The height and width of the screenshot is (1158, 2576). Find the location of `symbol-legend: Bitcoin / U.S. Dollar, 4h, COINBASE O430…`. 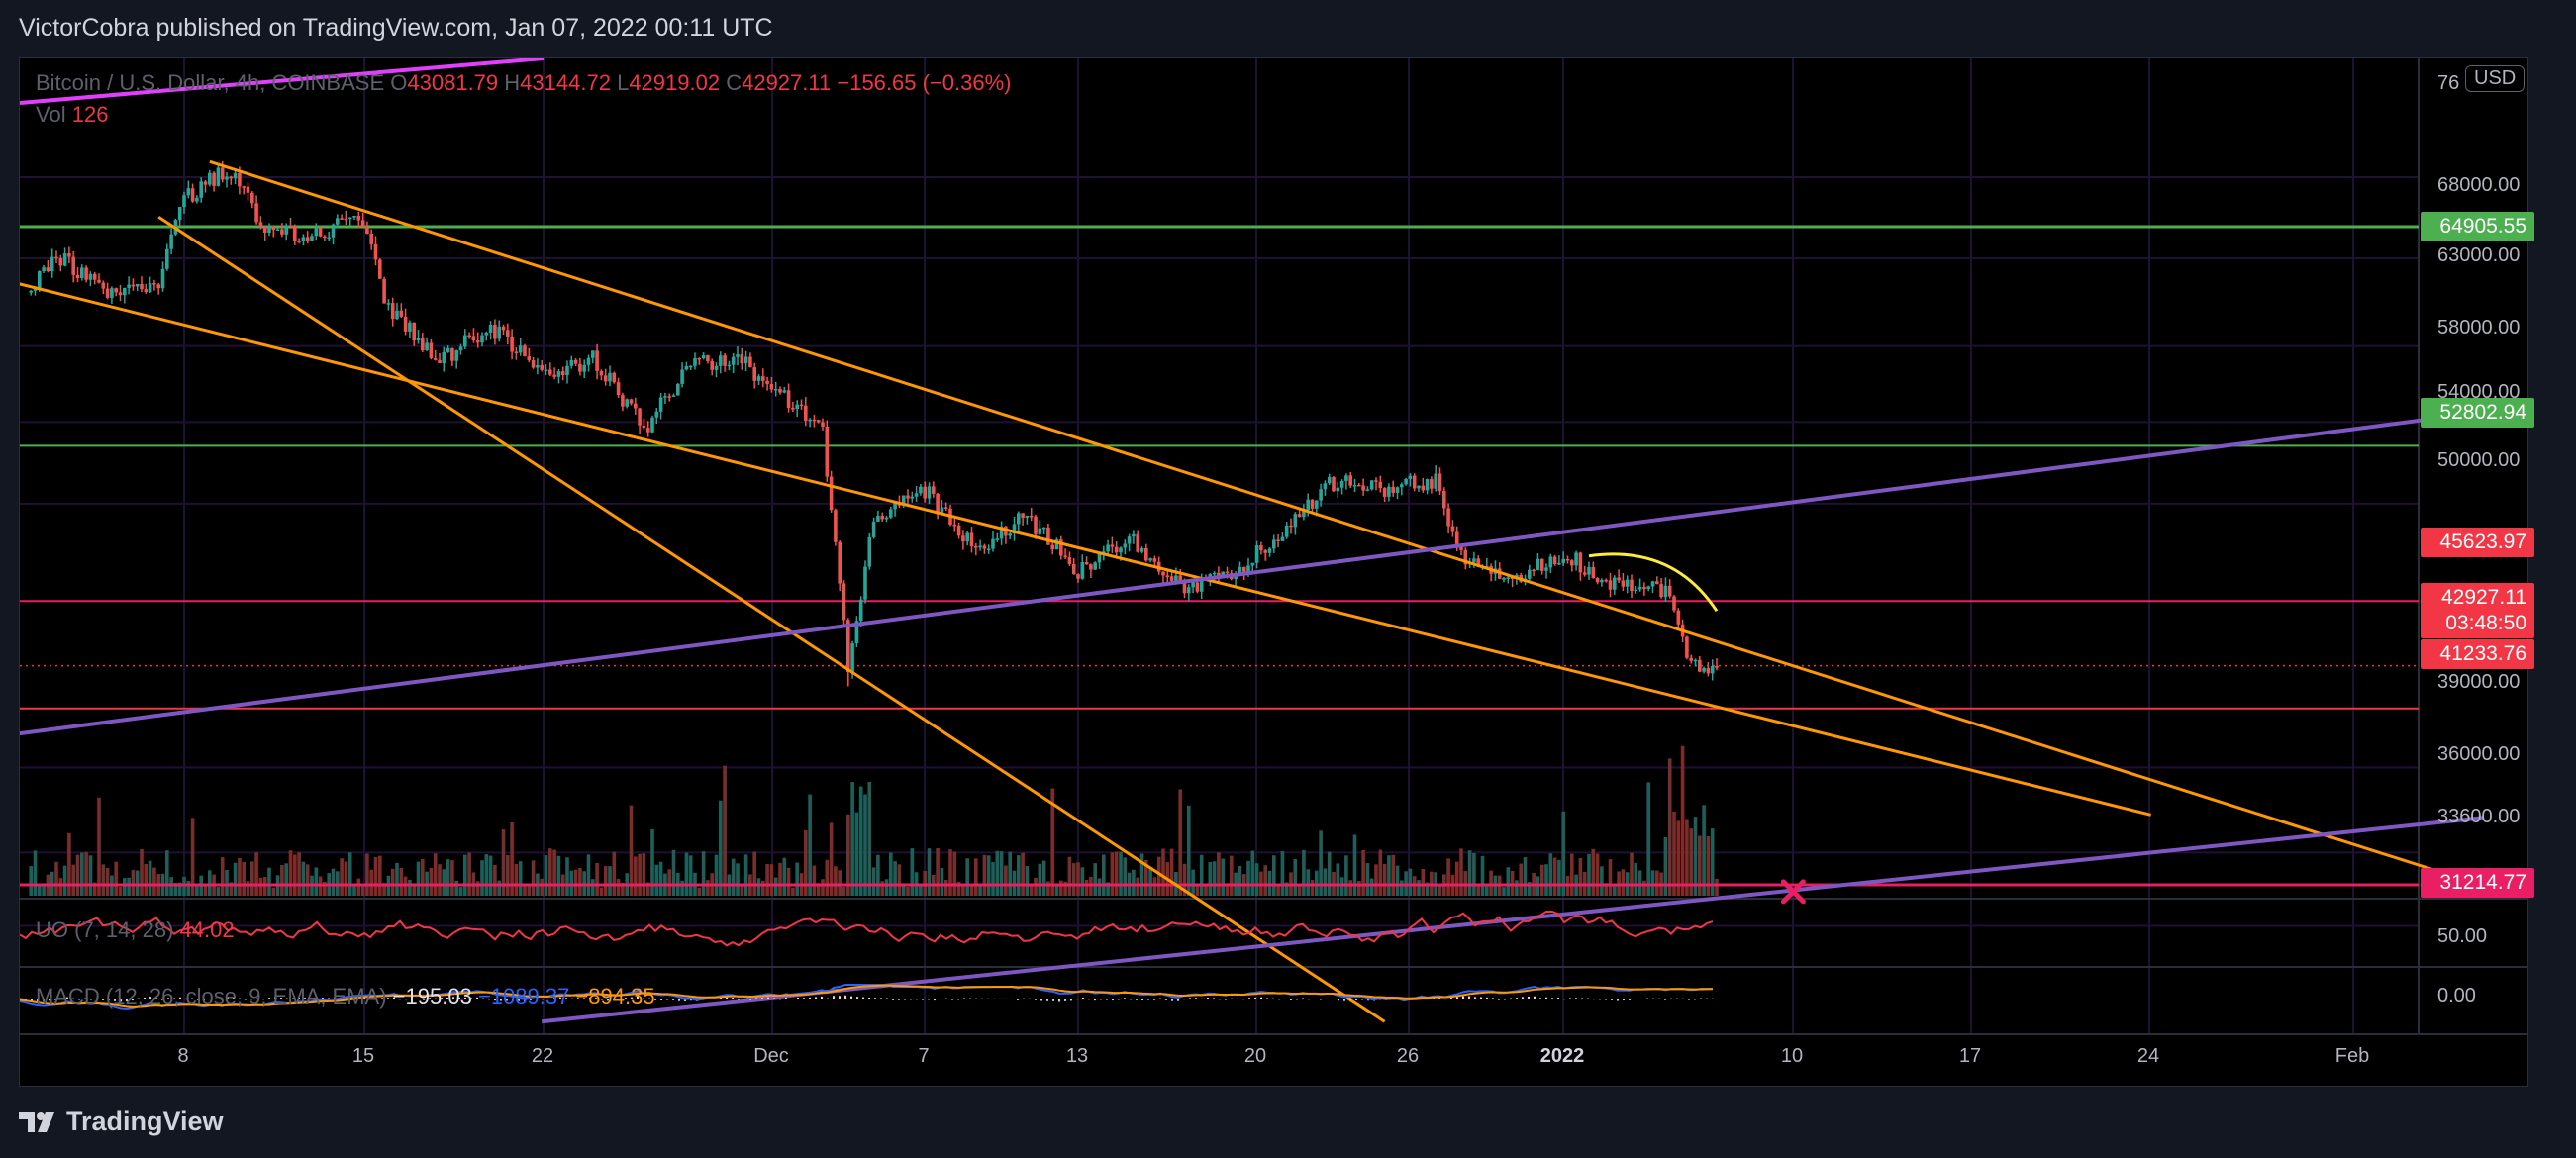

symbol-legend: Bitcoin / U.S. Dollar, 4h, COINBASE O430… is located at coordinates (524, 83).